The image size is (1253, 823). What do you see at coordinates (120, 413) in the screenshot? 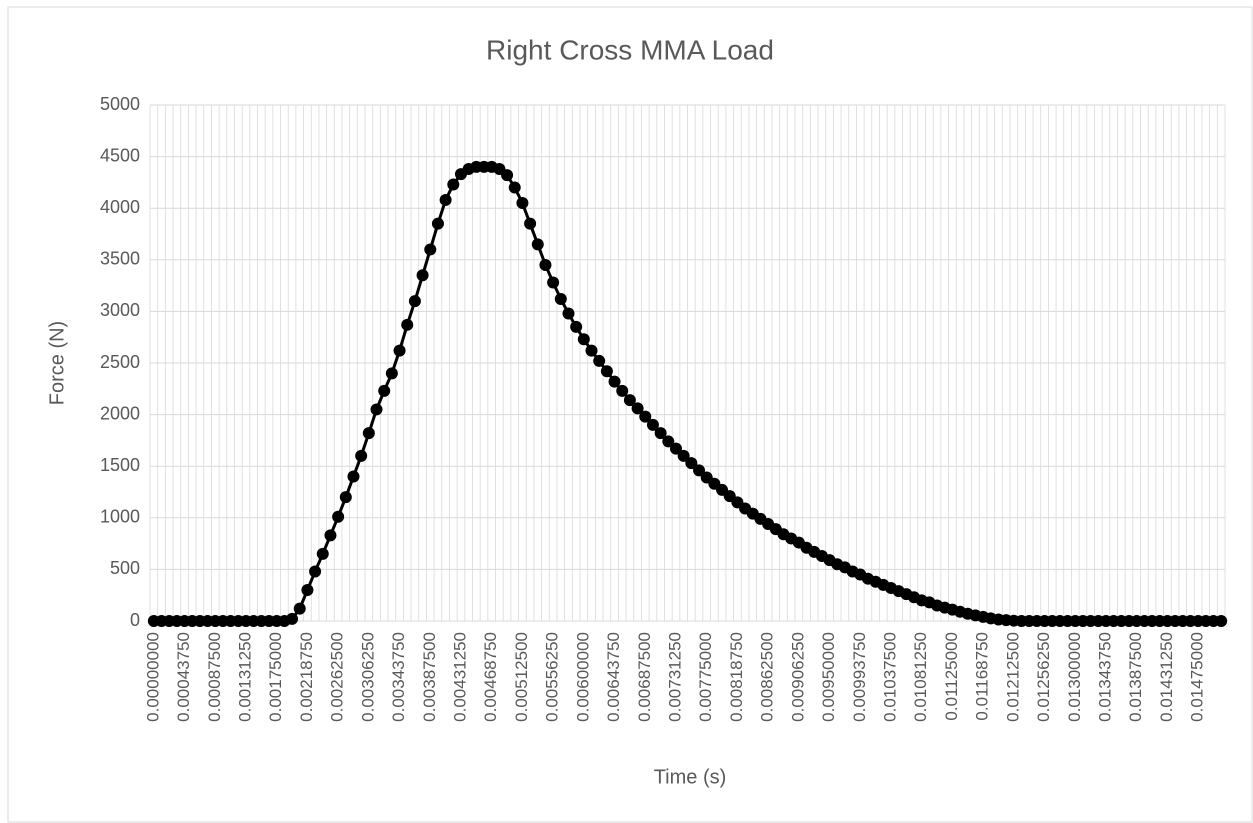
I see `y-tick-label: 2000` at bounding box center [120, 413].